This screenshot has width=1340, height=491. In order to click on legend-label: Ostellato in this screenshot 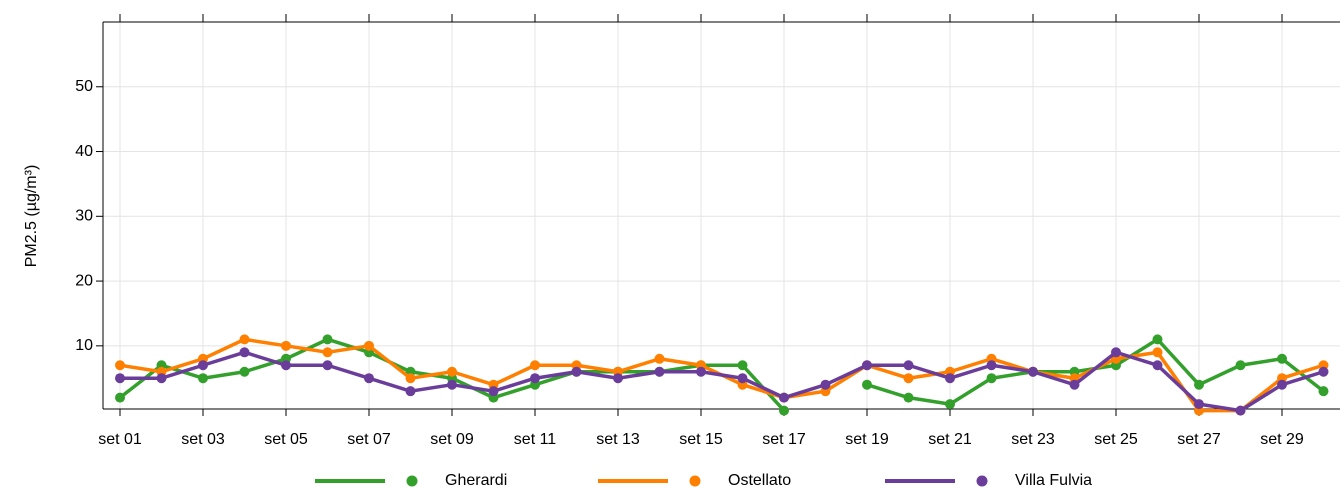, I will do `click(759, 480)`.